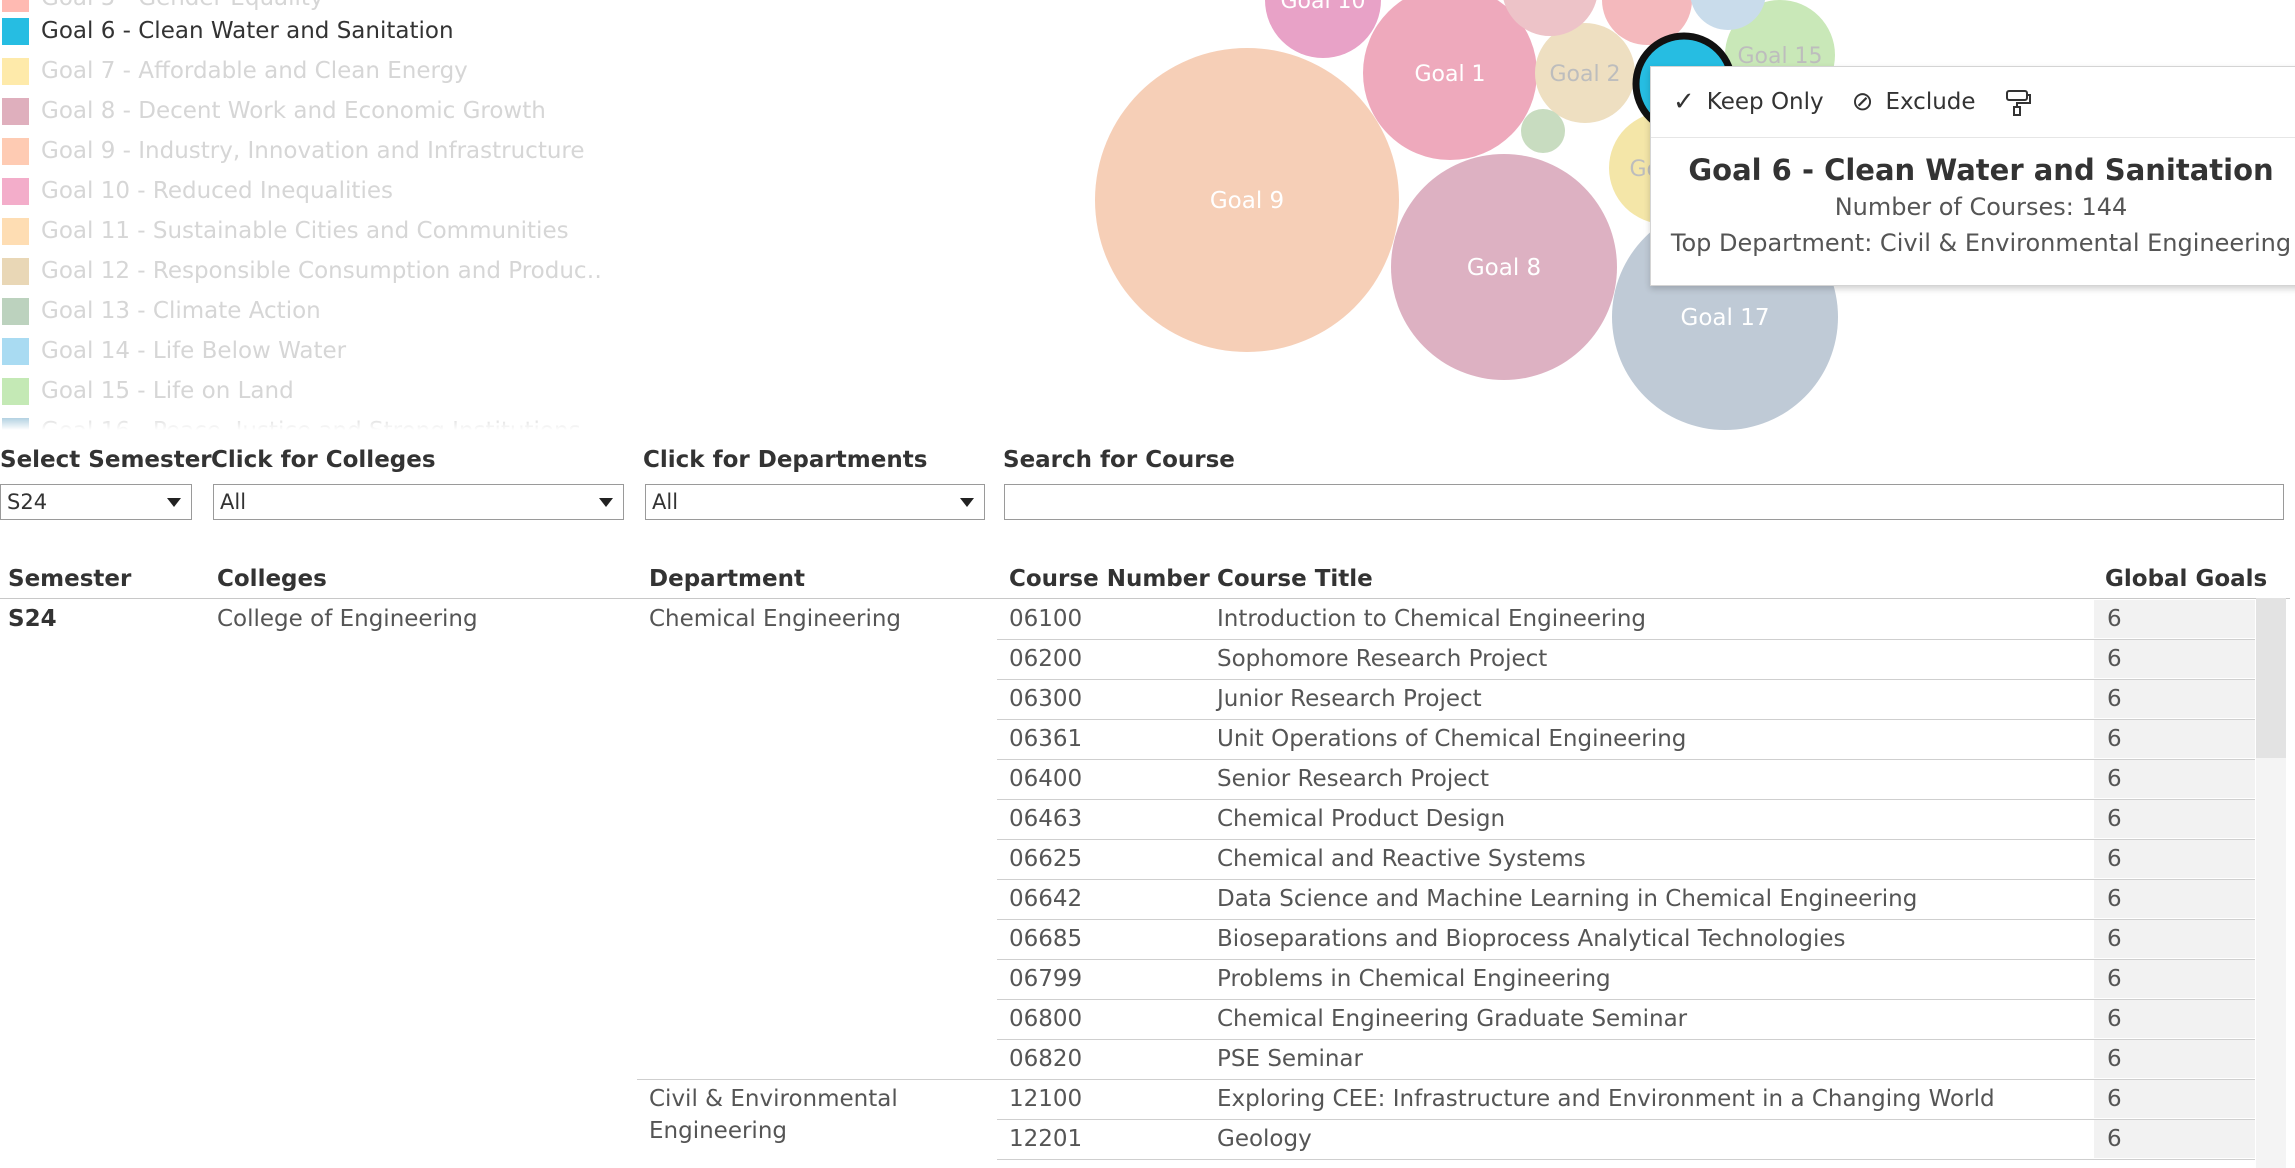 Image resolution: width=2295 pixels, height=1168 pixels. What do you see at coordinates (148, 391) in the screenshot?
I see `legend-item: Goal 15 - Life on Land` at bounding box center [148, 391].